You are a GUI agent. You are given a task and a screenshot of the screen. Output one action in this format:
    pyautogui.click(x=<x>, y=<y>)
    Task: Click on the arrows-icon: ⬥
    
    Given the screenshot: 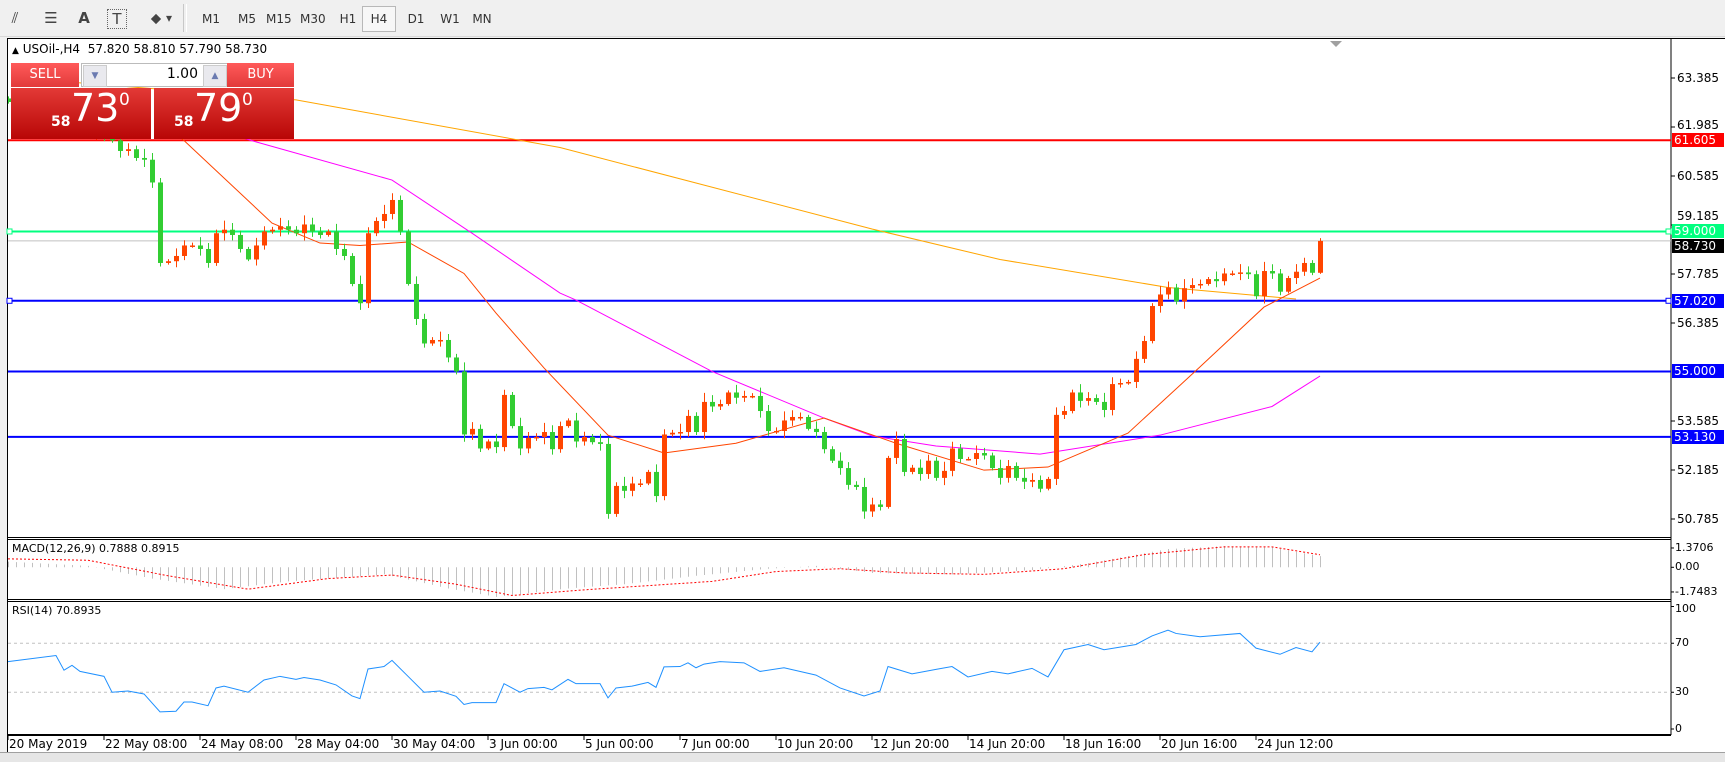 What is the action you would take?
    pyautogui.click(x=156, y=18)
    